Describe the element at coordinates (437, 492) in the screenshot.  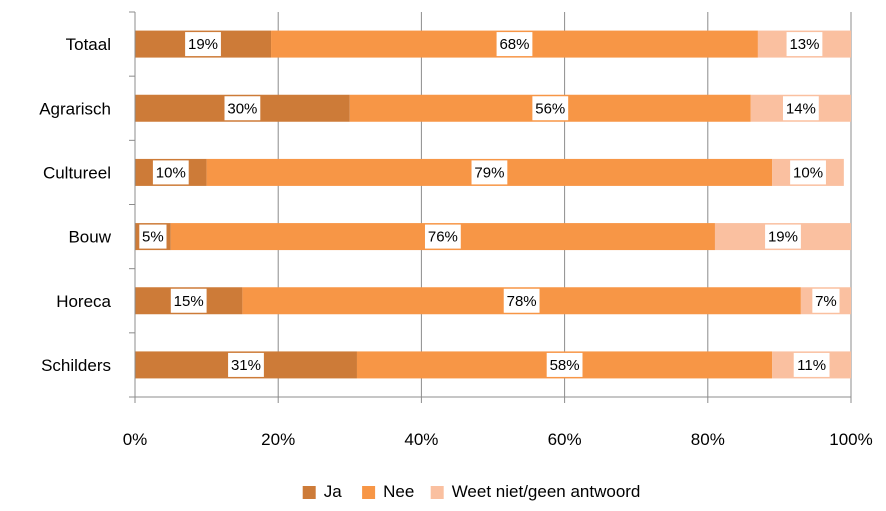
I see `legend-swatch-weet-niet-geen-antwoord` at that location.